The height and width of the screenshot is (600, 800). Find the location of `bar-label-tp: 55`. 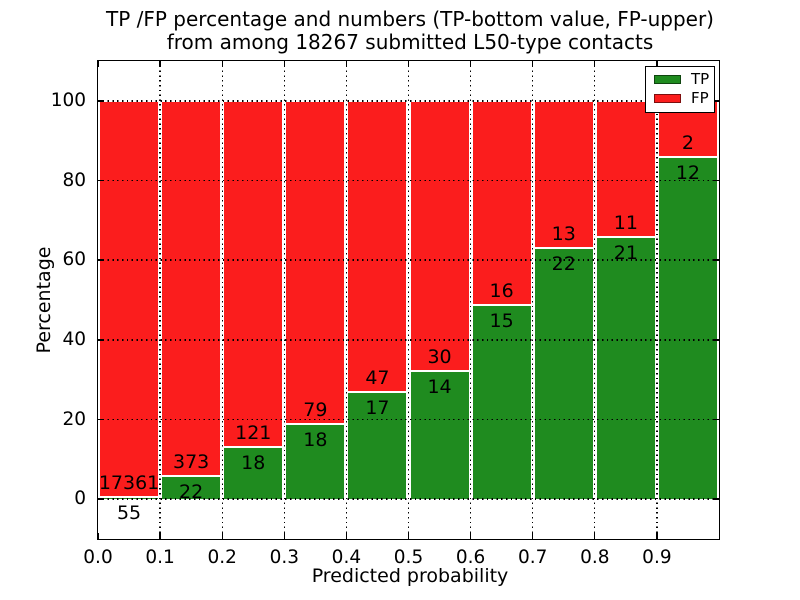

bar-label-tp: 55 is located at coordinates (129, 512).